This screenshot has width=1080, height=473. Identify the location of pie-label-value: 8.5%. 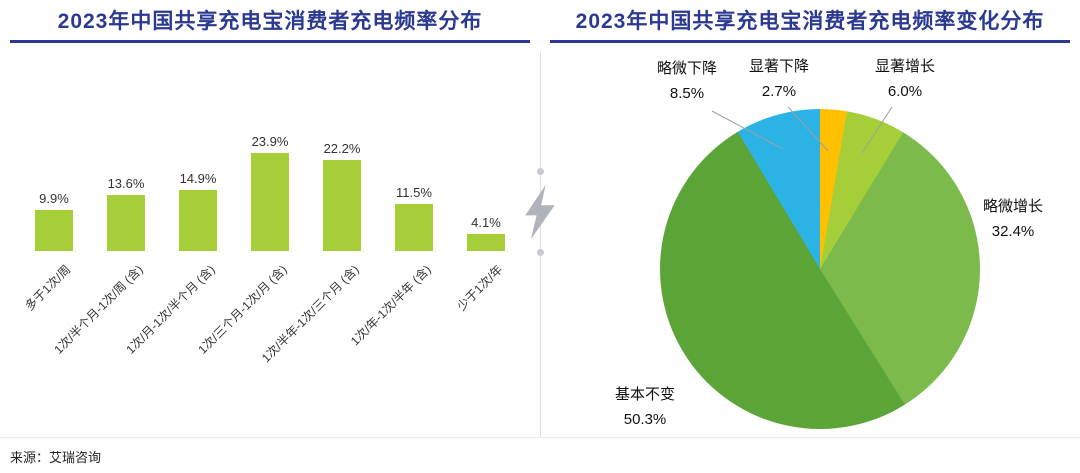
(687, 93).